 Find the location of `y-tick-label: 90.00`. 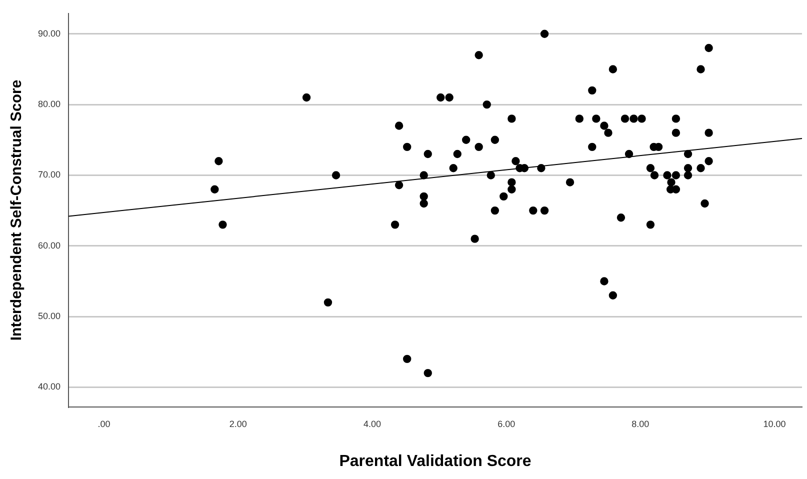

y-tick-label: 90.00 is located at coordinates (49, 33).